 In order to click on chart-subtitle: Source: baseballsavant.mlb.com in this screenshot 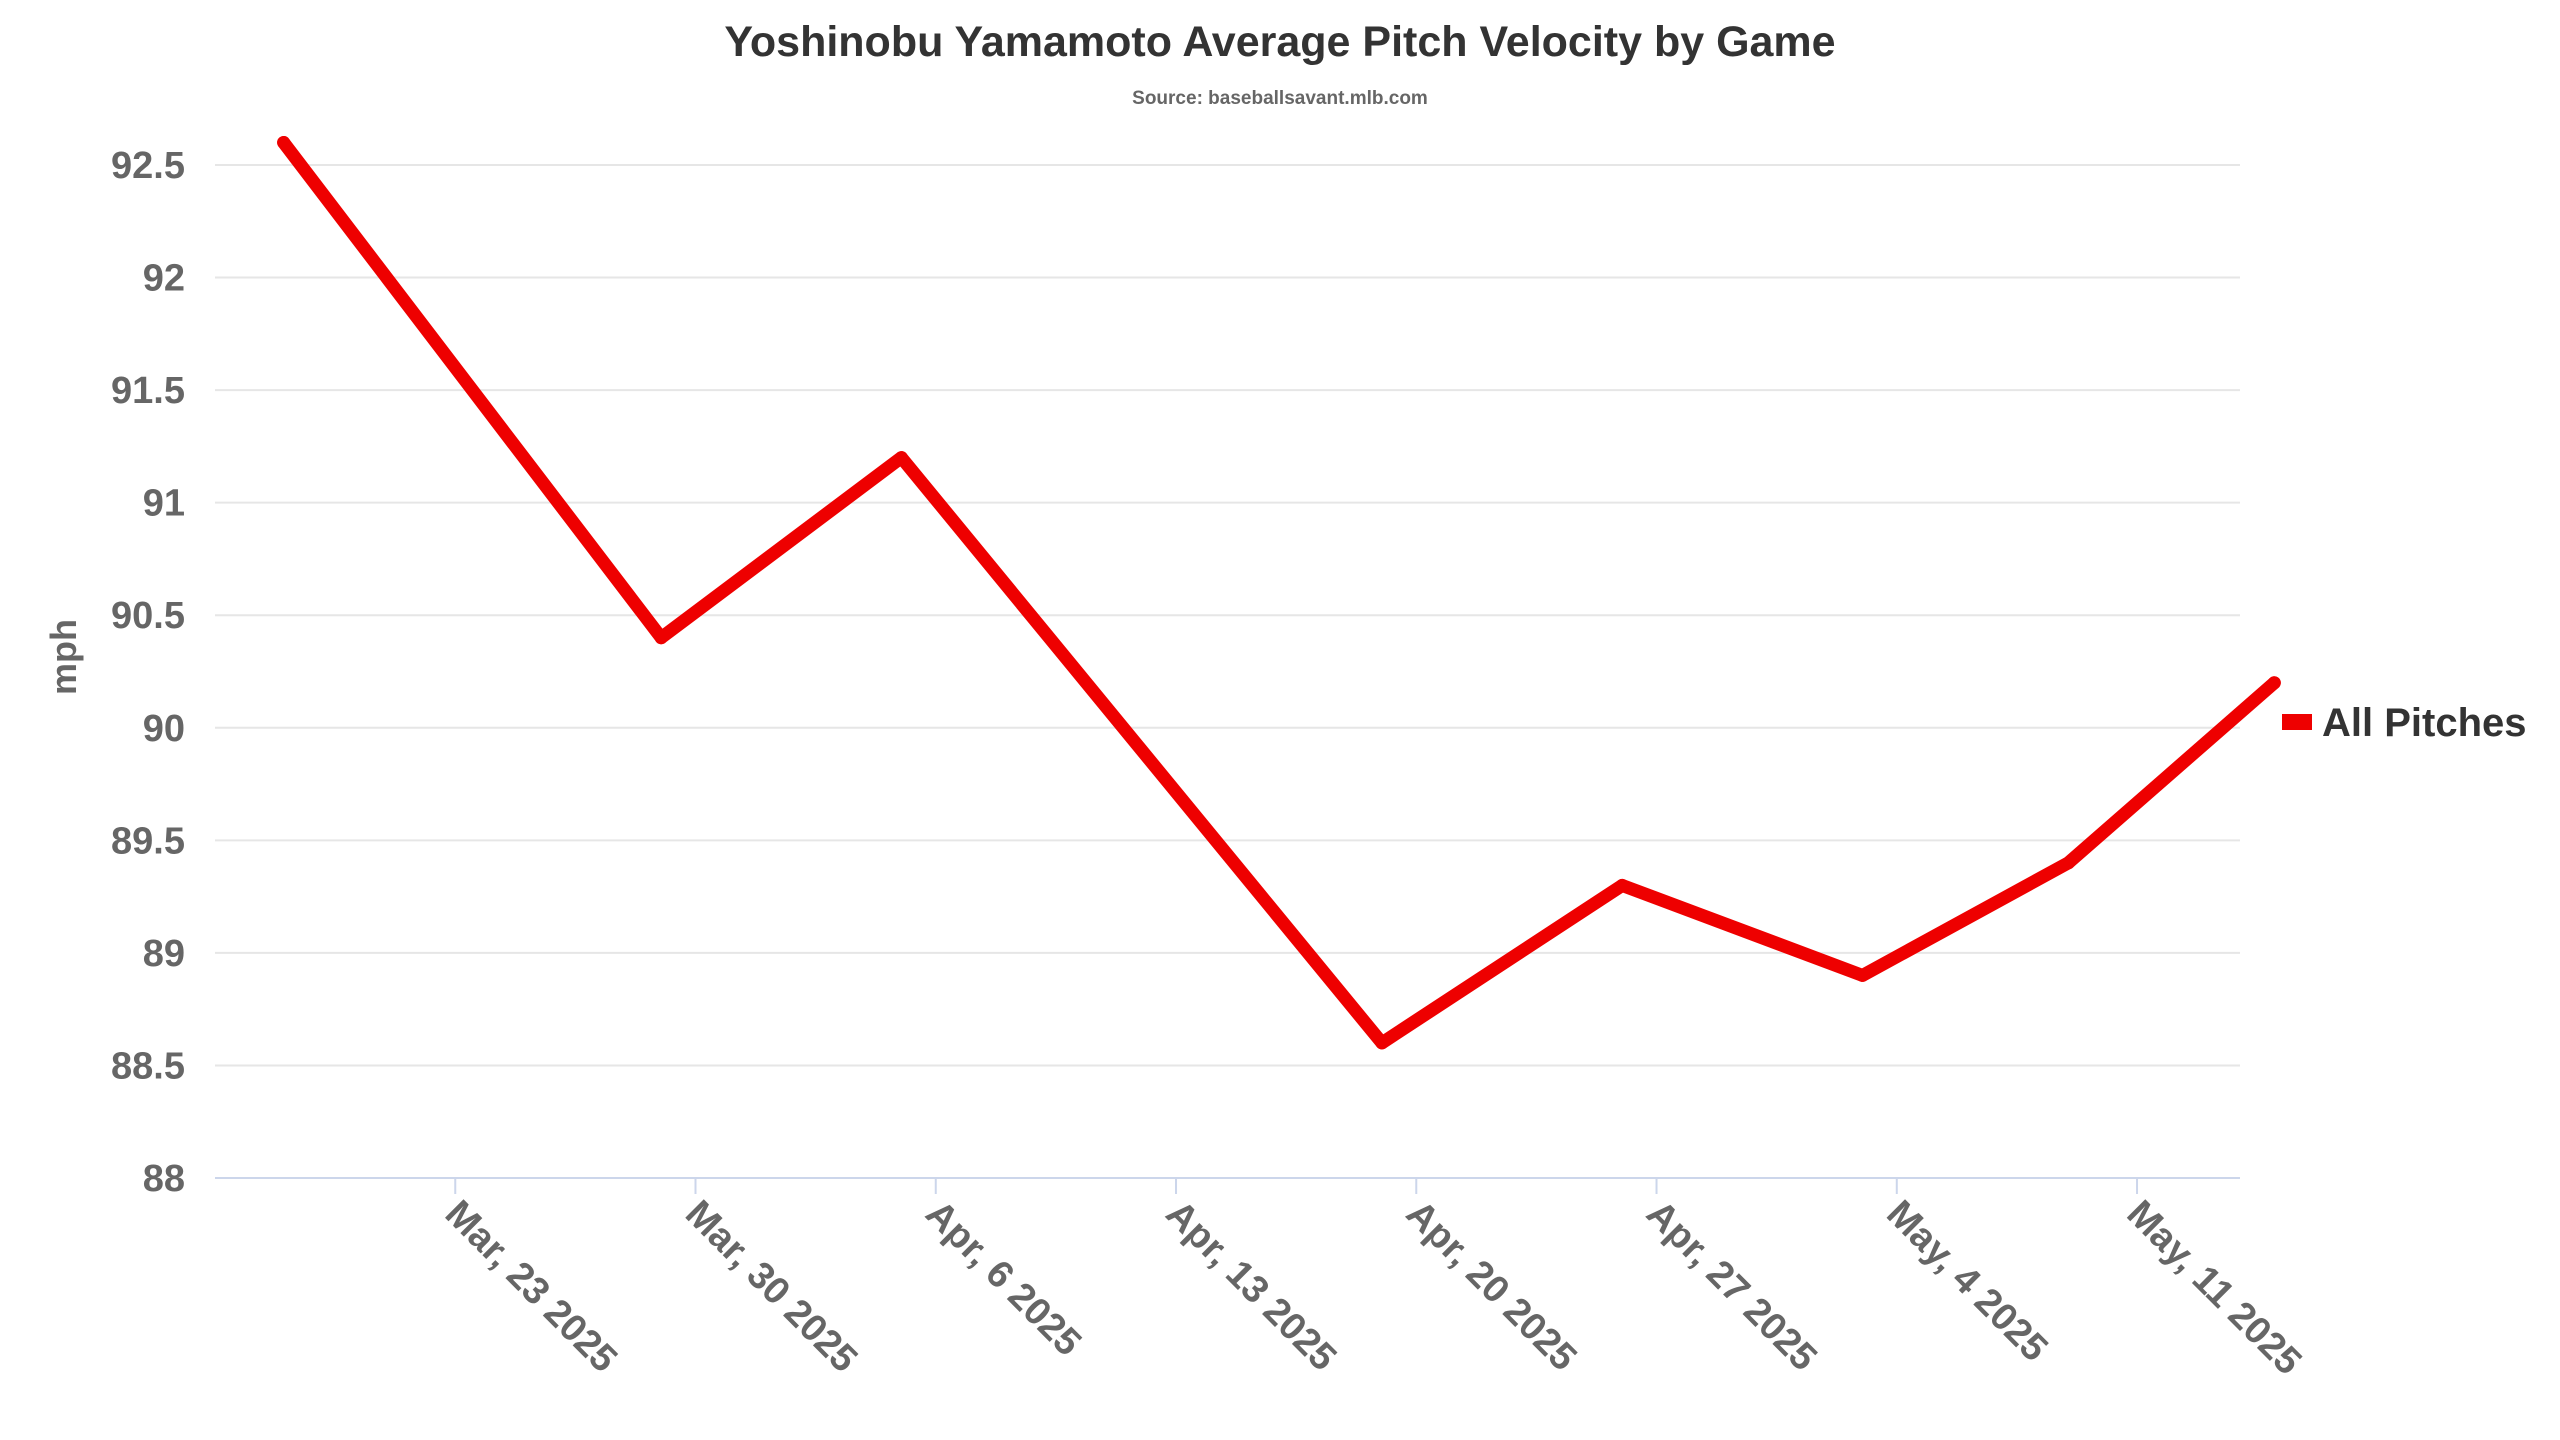, I will do `click(1280, 98)`.